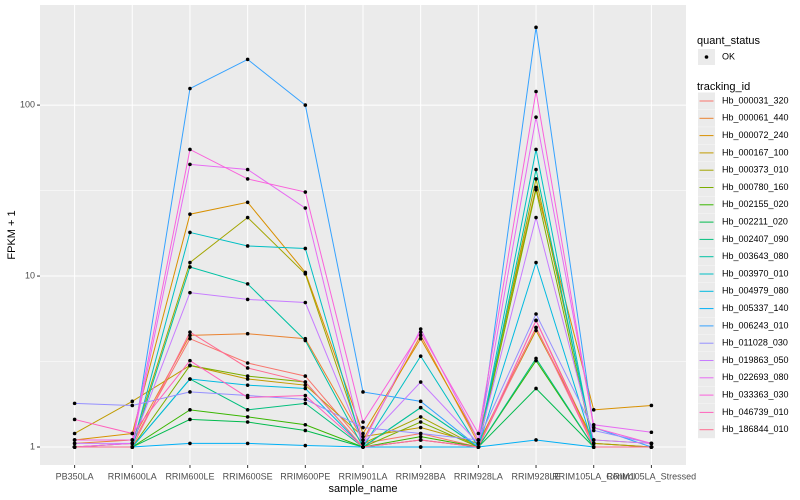  What do you see at coordinates (362, 489) in the screenshot?
I see `x-axis-title: sample_name` at bounding box center [362, 489].